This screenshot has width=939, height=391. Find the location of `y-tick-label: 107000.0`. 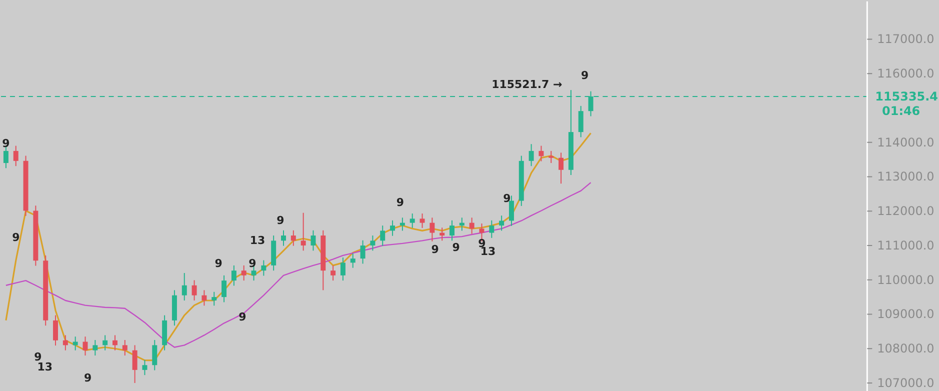

y-tick-label: 107000.0 is located at coordinates (905, 383).